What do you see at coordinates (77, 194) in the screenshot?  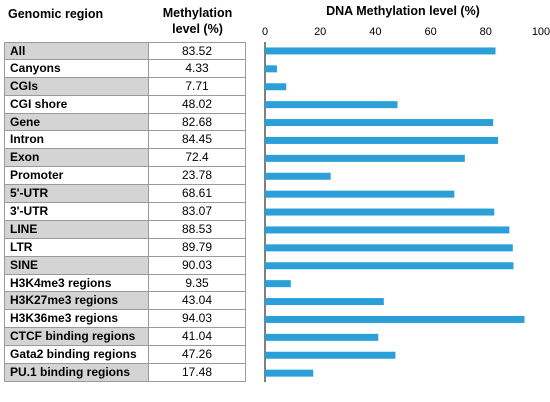 I see `region-name: 5'-UTR` at bounding box center [77, 194].